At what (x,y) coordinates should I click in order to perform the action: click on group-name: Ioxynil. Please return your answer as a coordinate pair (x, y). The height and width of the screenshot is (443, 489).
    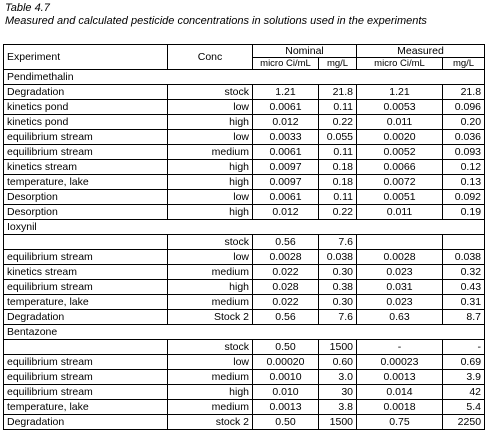
    Looking at the image, I should click on (244, 227).